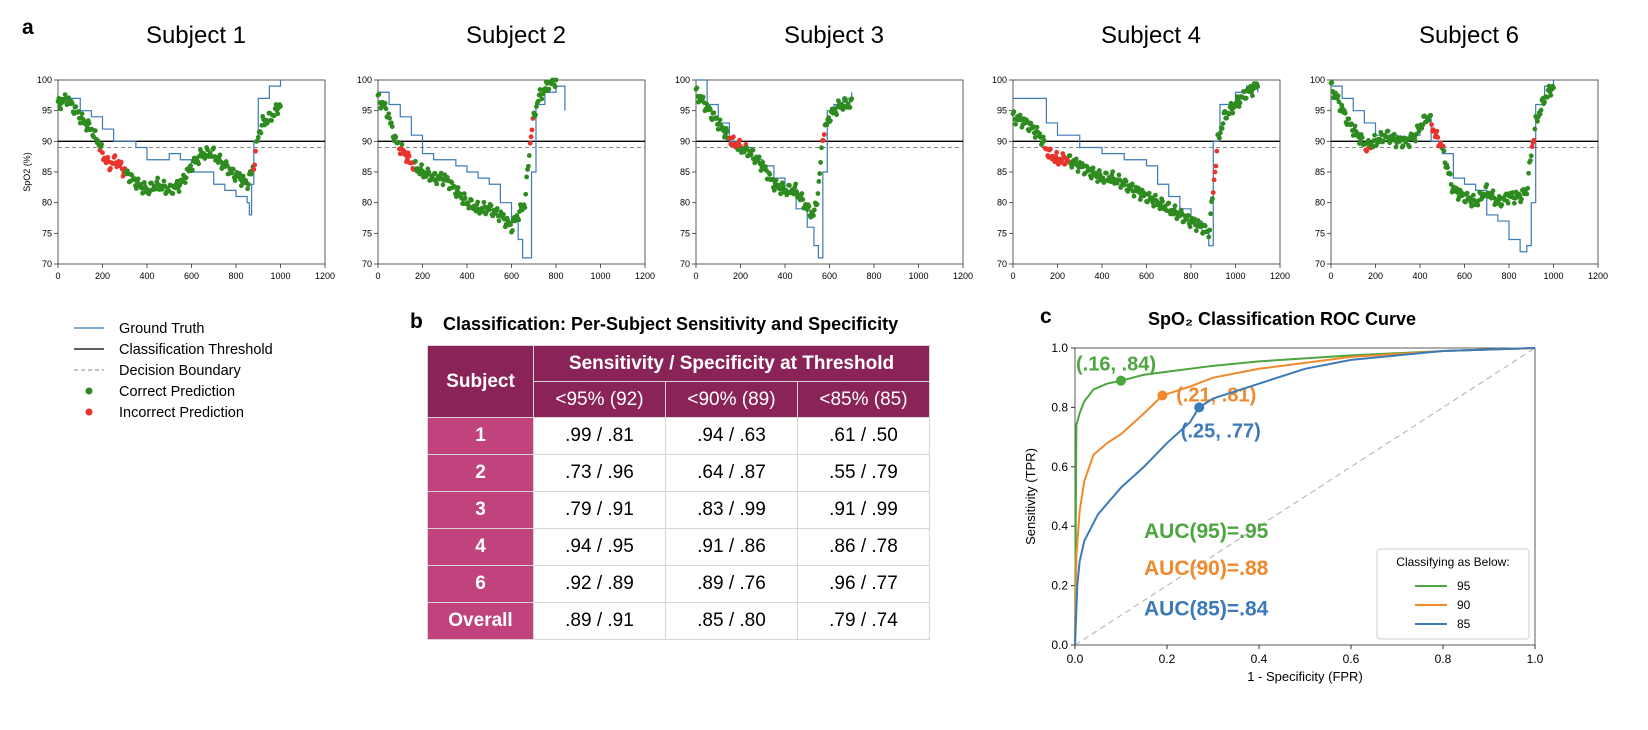 Image resolution: width=1648 pixels, height=730 pixels. Describe the element at coordinates (863, 399) in the screenshot. I see `header-col-85: <85% (85)` at that location.